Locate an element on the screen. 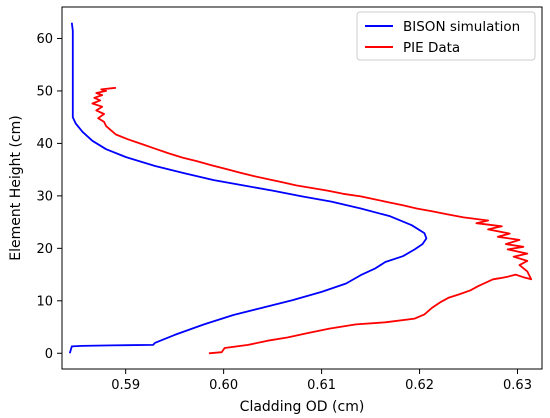 The height and width of the screenshot is (418, 550). x-tick-label: 0.61 is located at coordinates (321, 385).